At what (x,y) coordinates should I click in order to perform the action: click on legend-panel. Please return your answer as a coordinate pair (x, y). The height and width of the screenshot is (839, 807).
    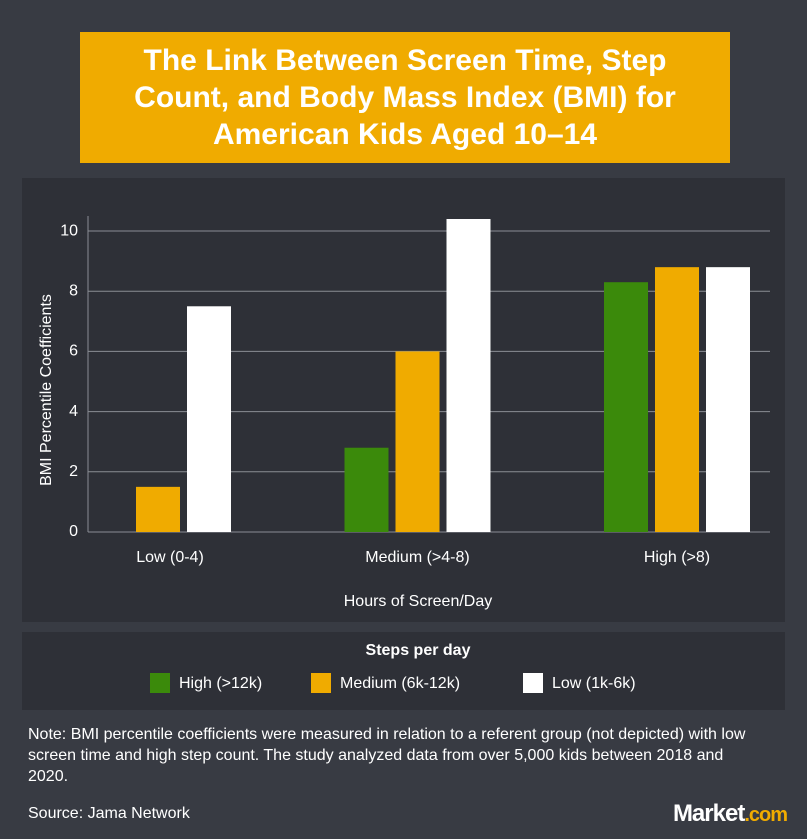
    Looking at the image, I should click on (403, 671).